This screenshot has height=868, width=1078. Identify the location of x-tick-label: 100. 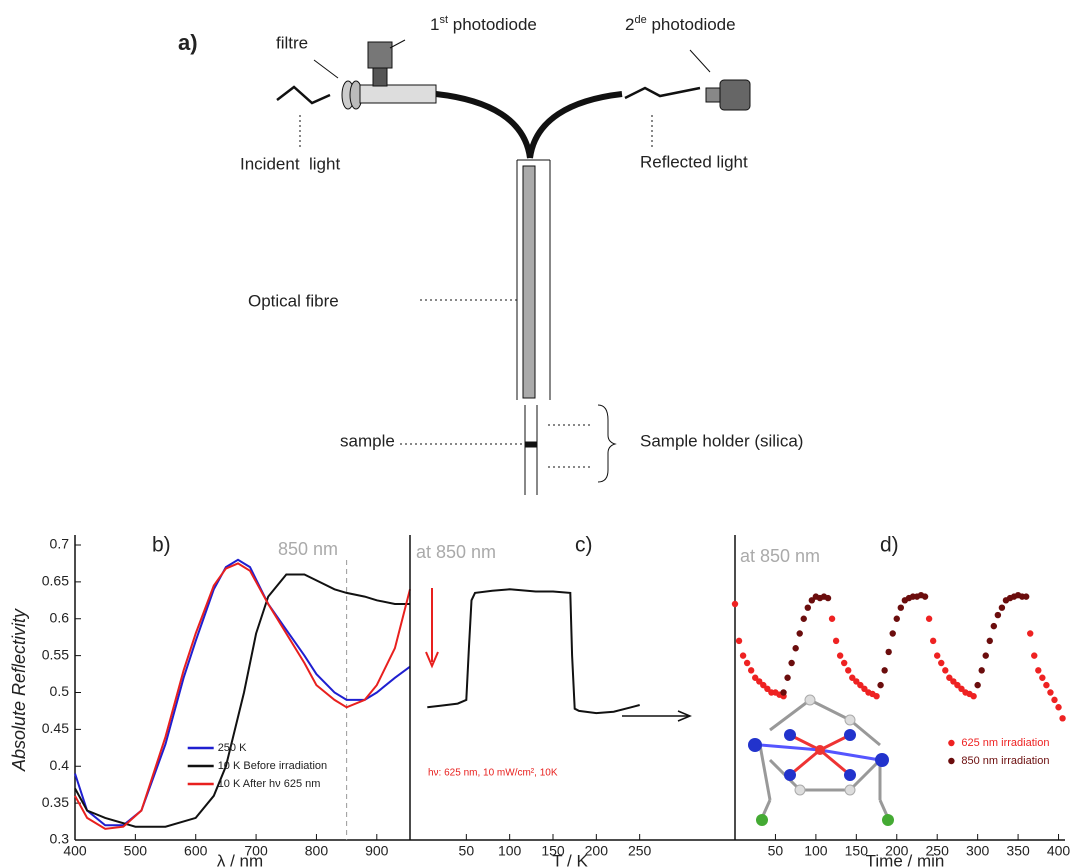
(510, 851).